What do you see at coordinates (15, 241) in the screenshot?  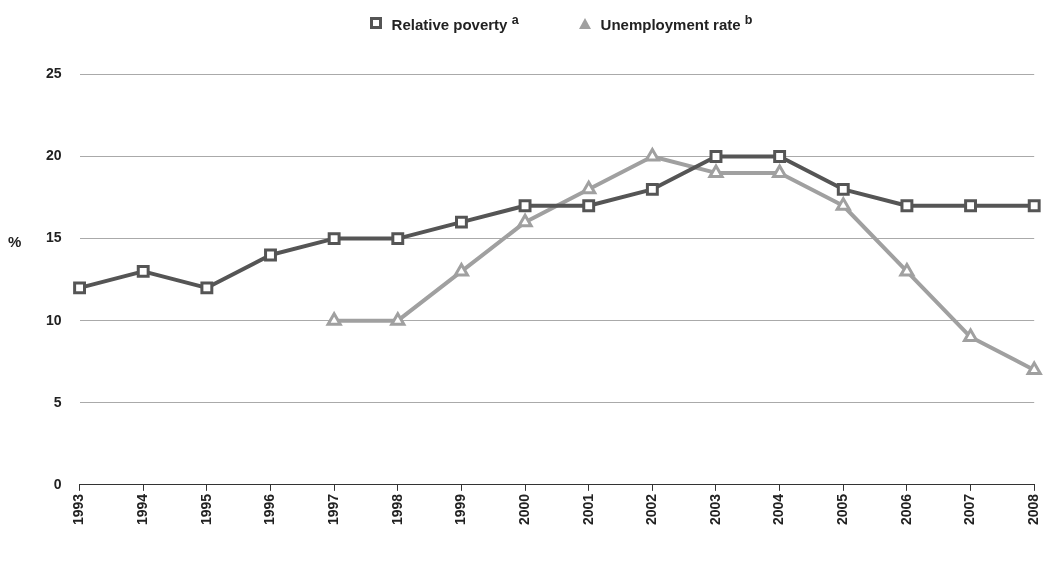 I see `y-axis-title: %` at bounding box center [15, 241].